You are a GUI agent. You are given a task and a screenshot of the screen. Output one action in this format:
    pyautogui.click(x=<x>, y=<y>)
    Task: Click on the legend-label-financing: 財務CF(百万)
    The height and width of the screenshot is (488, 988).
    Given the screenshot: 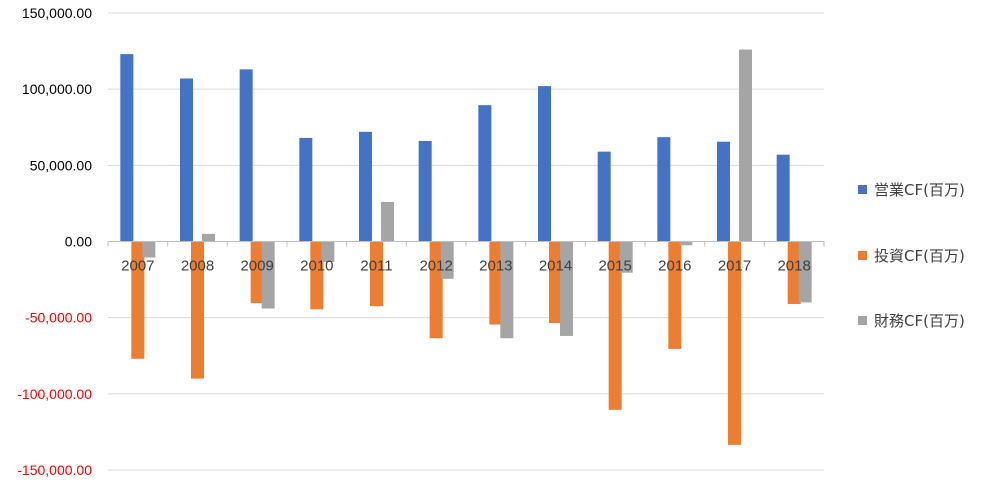 What is the action you would take?
    pyautogui.click(x=919, y=321)
    